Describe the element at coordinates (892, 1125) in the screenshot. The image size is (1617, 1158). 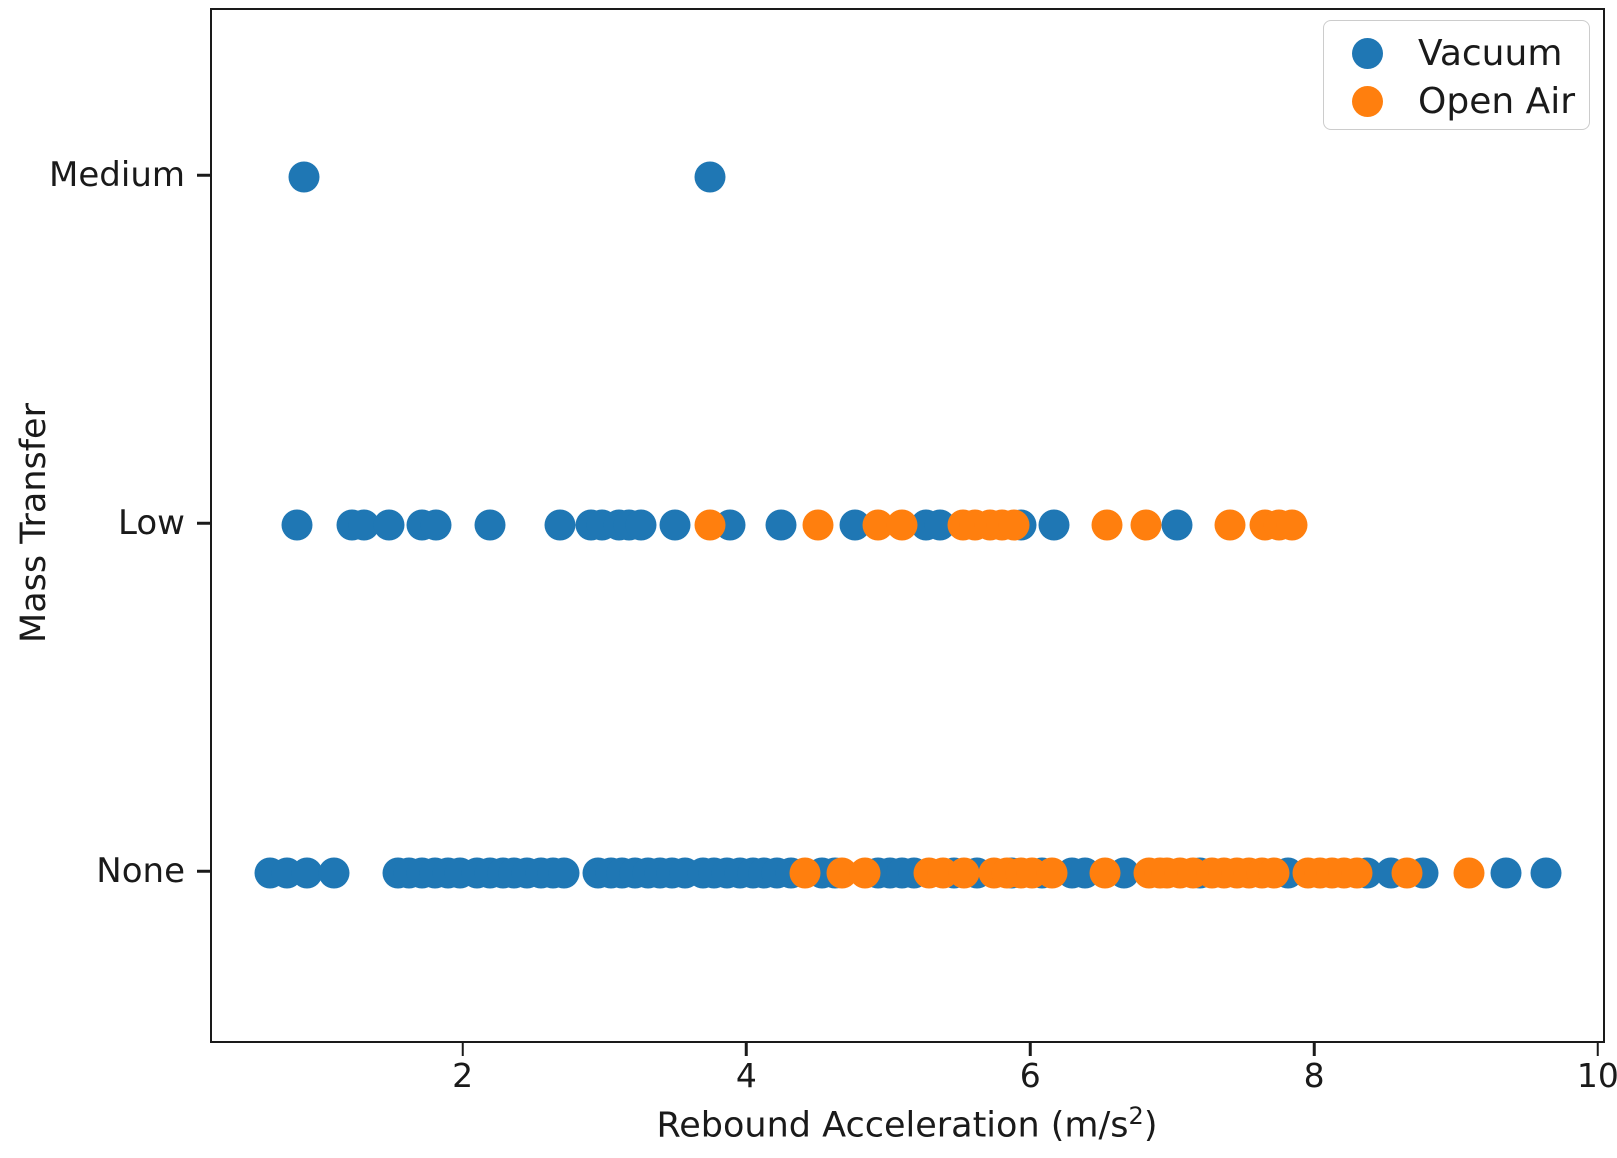
I see `x-axis-label-text: Rebound Acceleration (m/s` at that location.